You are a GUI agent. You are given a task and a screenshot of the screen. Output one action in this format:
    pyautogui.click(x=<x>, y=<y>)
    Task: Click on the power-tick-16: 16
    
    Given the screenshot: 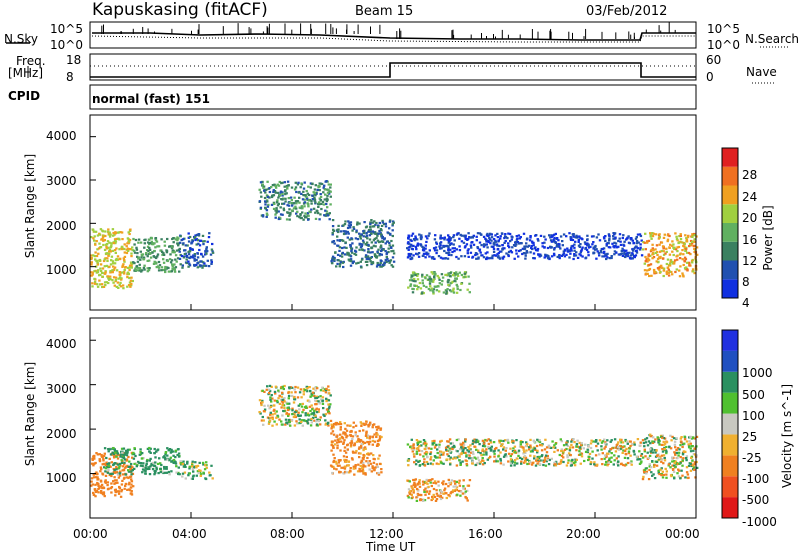 What is the action you would take?
    pyautogui.click(x=750, y=240)
    